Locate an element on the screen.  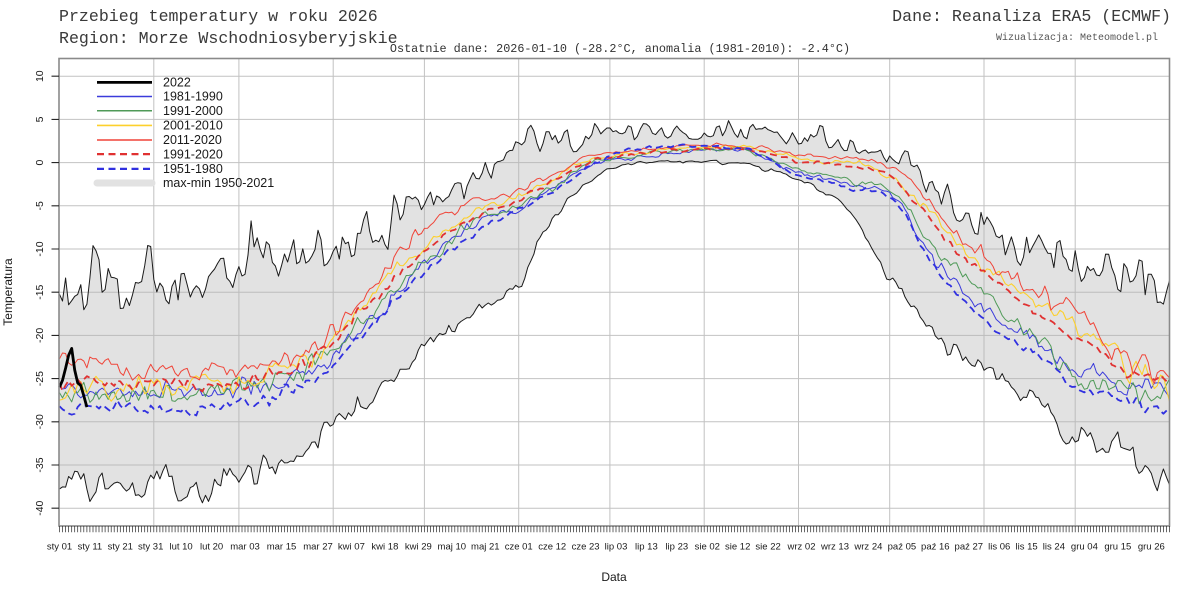
svg-text: gru 15 is located at coordinates (1117, 547).